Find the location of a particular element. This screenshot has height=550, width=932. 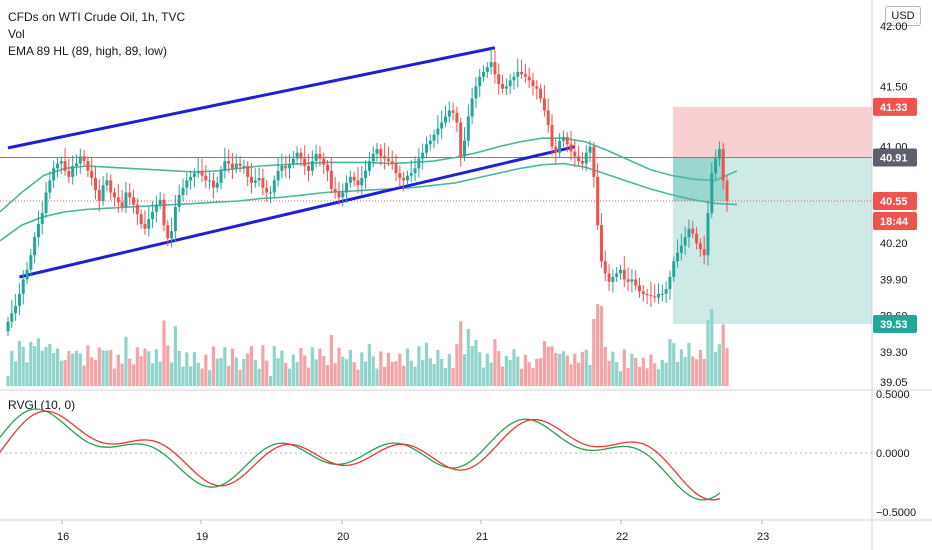

ema-legend-label: EMA 89 HL (89, high, 89, low) is located at coordinates (87, 51).